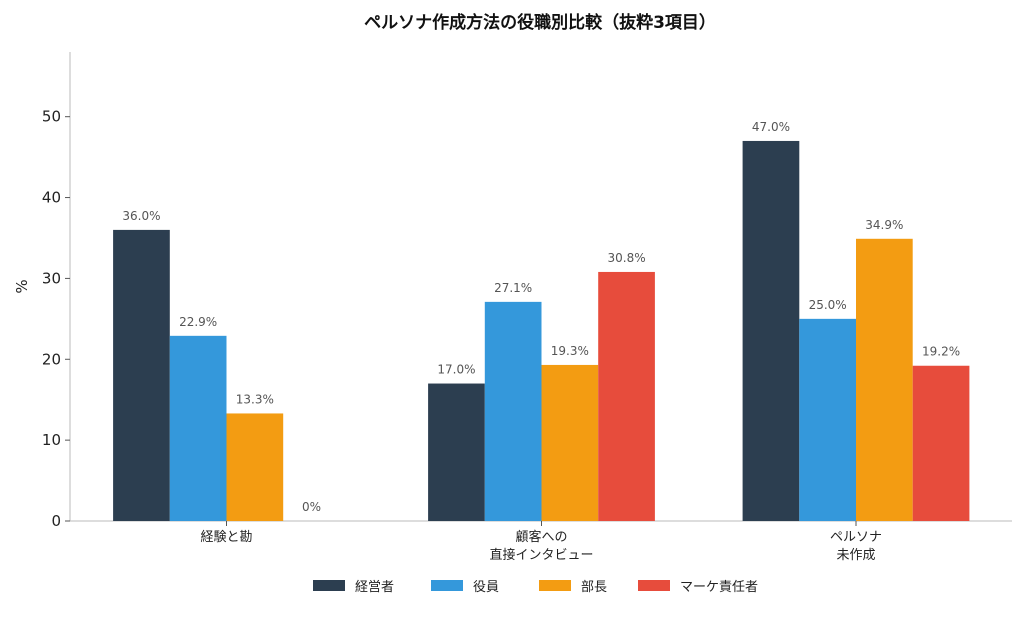 The image size is (1024, 617). Describe the element at coordinates (884, 225) in the screenshot. I see `data-label: 34.9%` at that location.